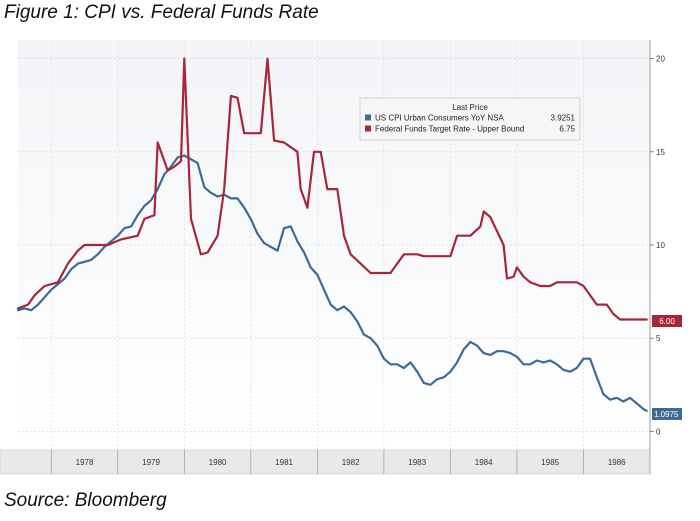 Image resolution: width=700 pixels, height=521 pixels. What do you see at coordinates (660, 59) in the screenshot?
I see `y-tick-label: 20` at bounding box center [660, 59].